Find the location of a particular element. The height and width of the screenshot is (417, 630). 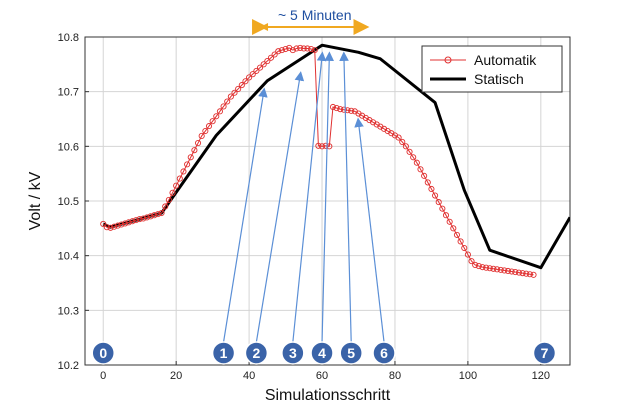

time-span-note: ~ 5 Minuten is located at coordinates (315, 15).